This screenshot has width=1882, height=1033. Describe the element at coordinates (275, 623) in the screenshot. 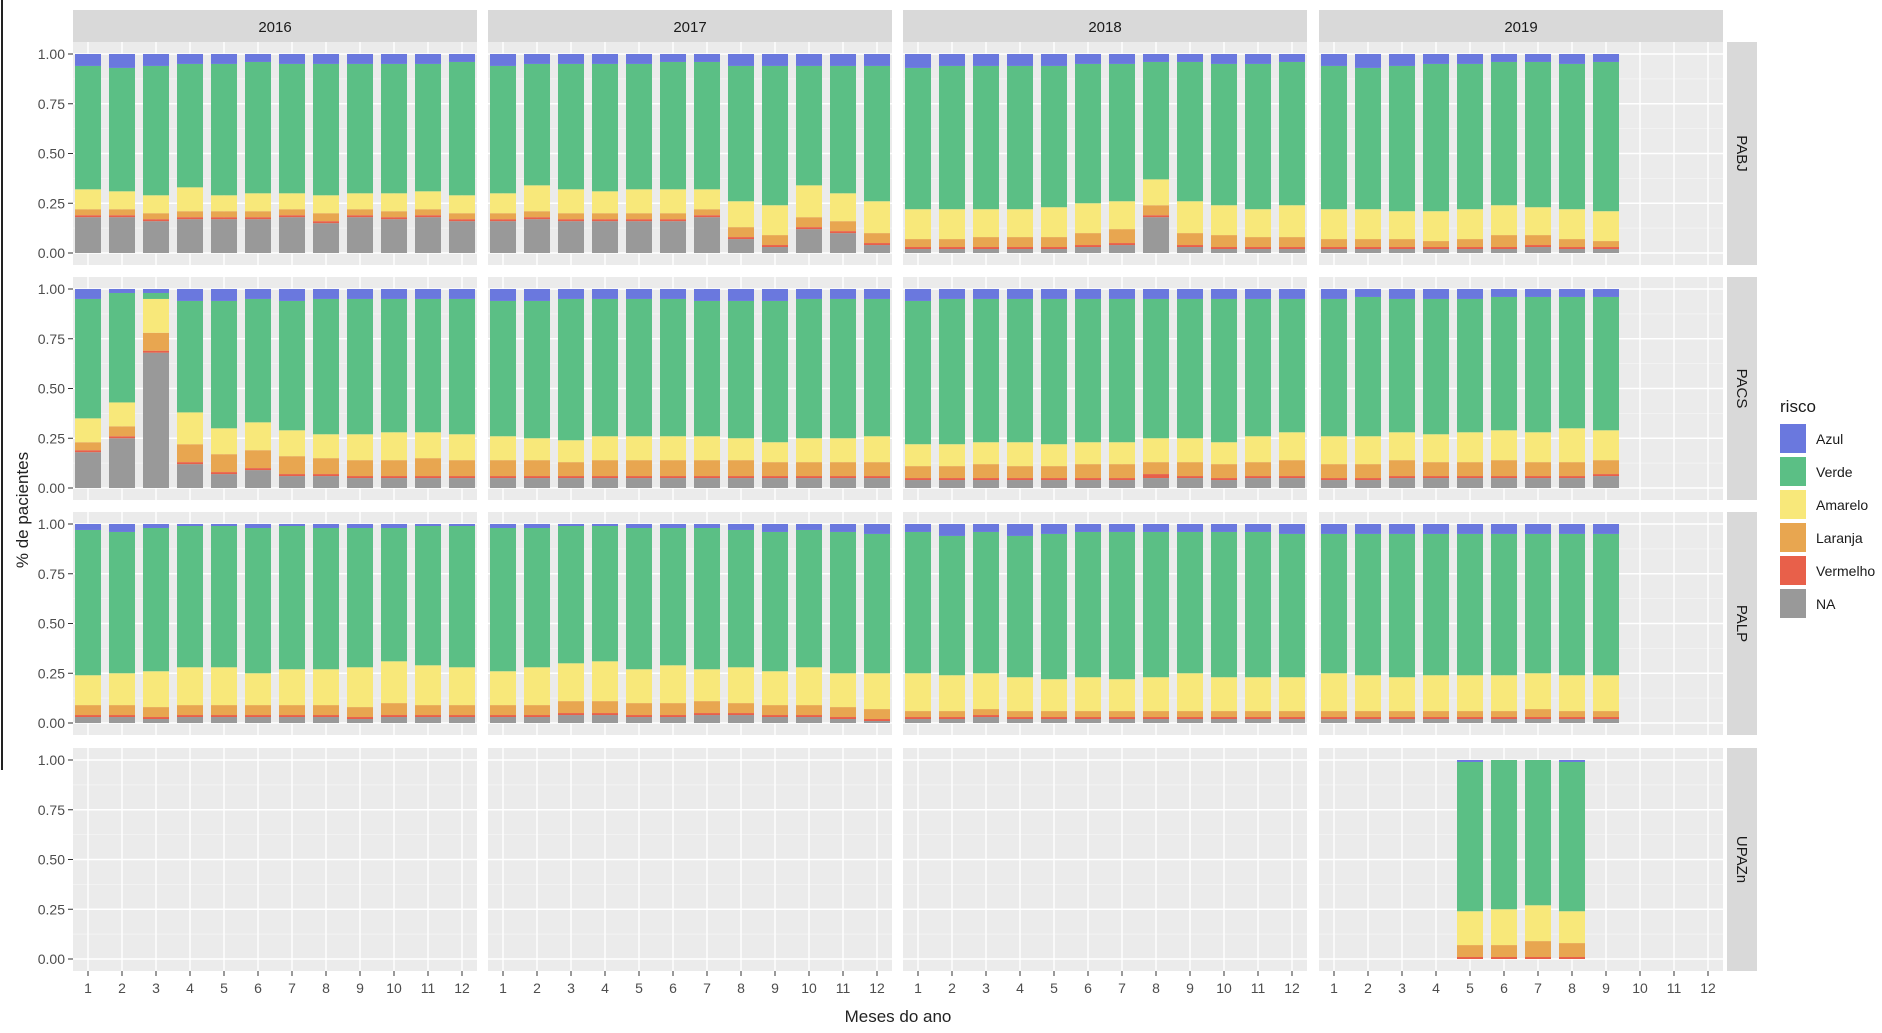

I see `panel-PALP-2016` at that location.